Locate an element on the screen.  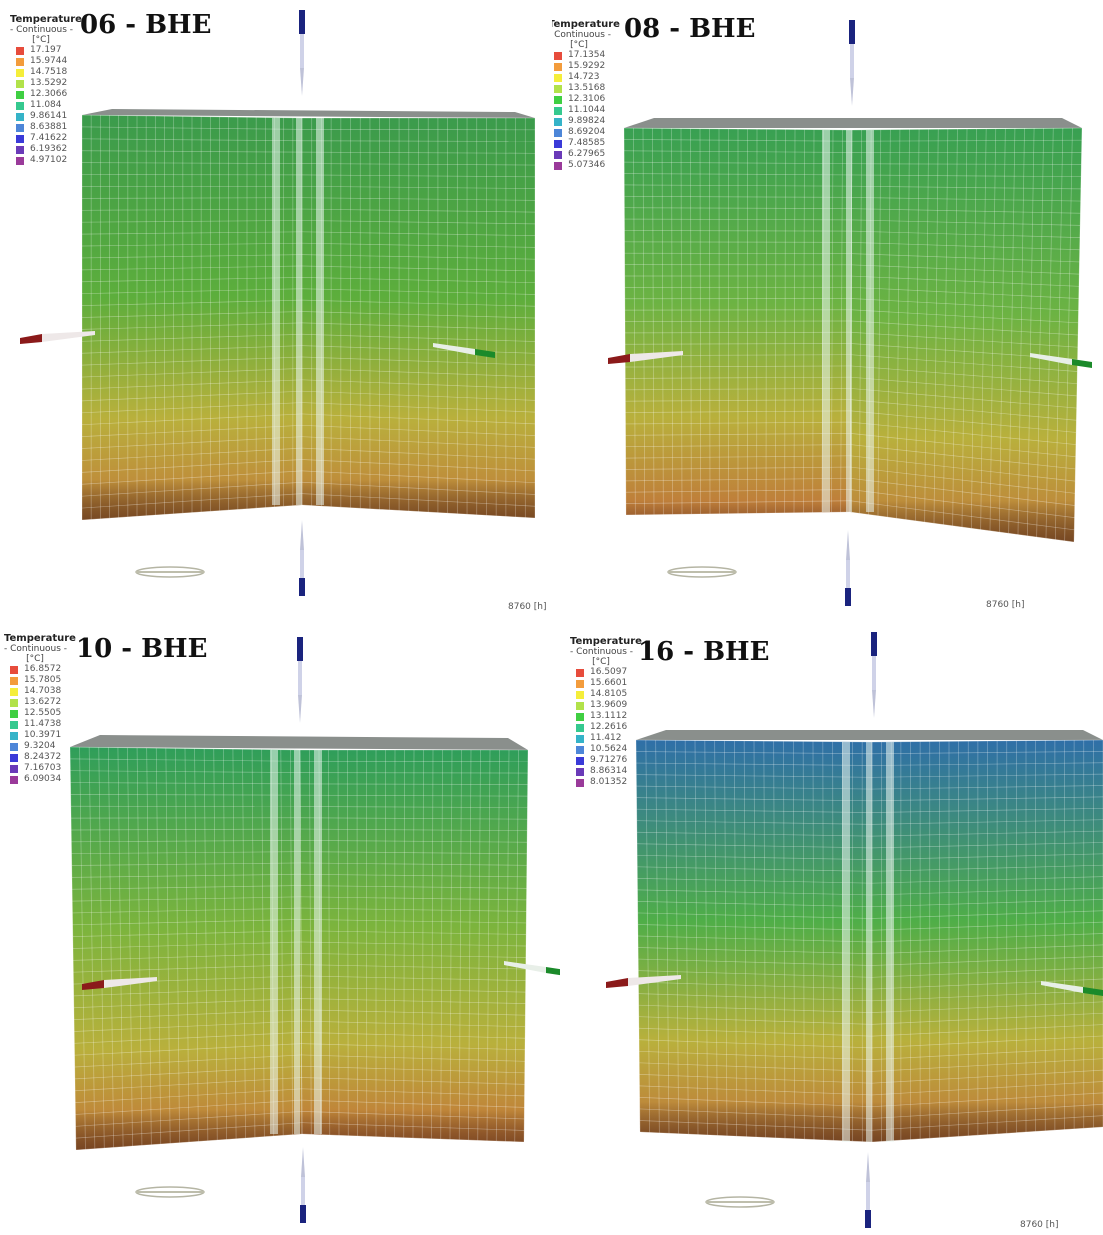
legend-value: 17.1354 is located at coordinates (586, 55).